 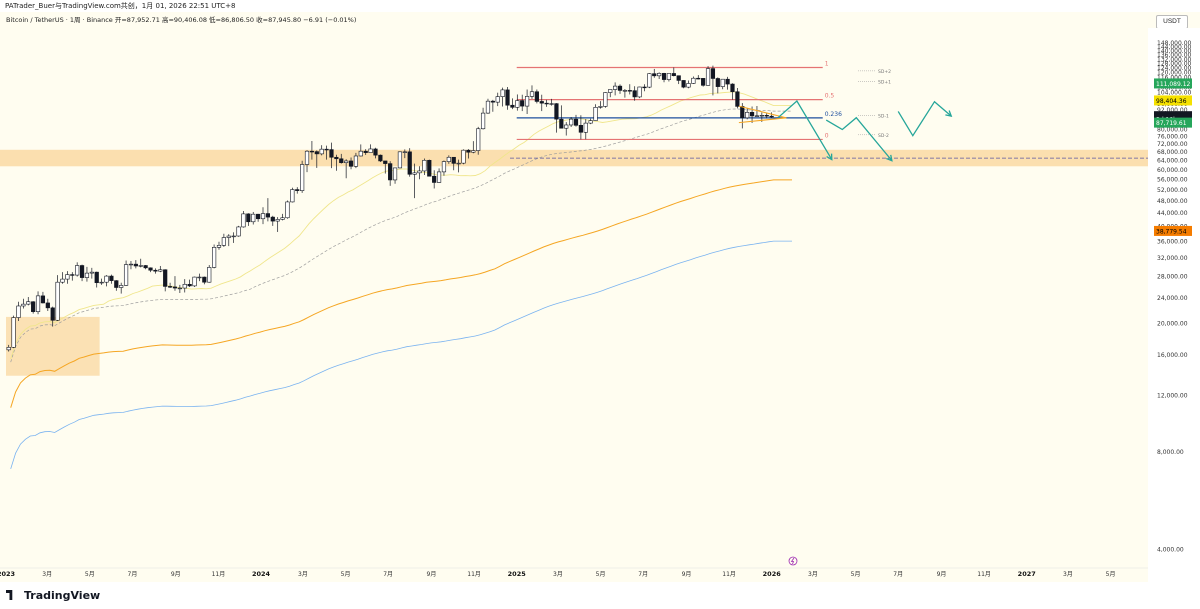 What do you see at coordinates (1172, 144) in the screenshot?
I see `y-tick-label: 72,000.00` at bounding box center [1172, 144].